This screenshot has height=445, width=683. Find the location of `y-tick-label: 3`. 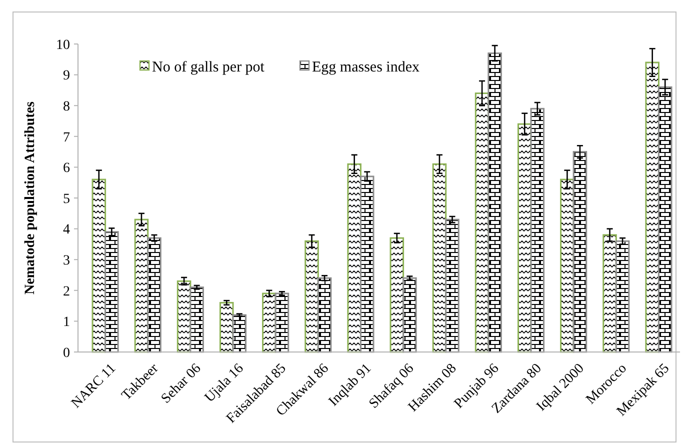

y-tick-label: 3 is located at coordinates (66, 261).